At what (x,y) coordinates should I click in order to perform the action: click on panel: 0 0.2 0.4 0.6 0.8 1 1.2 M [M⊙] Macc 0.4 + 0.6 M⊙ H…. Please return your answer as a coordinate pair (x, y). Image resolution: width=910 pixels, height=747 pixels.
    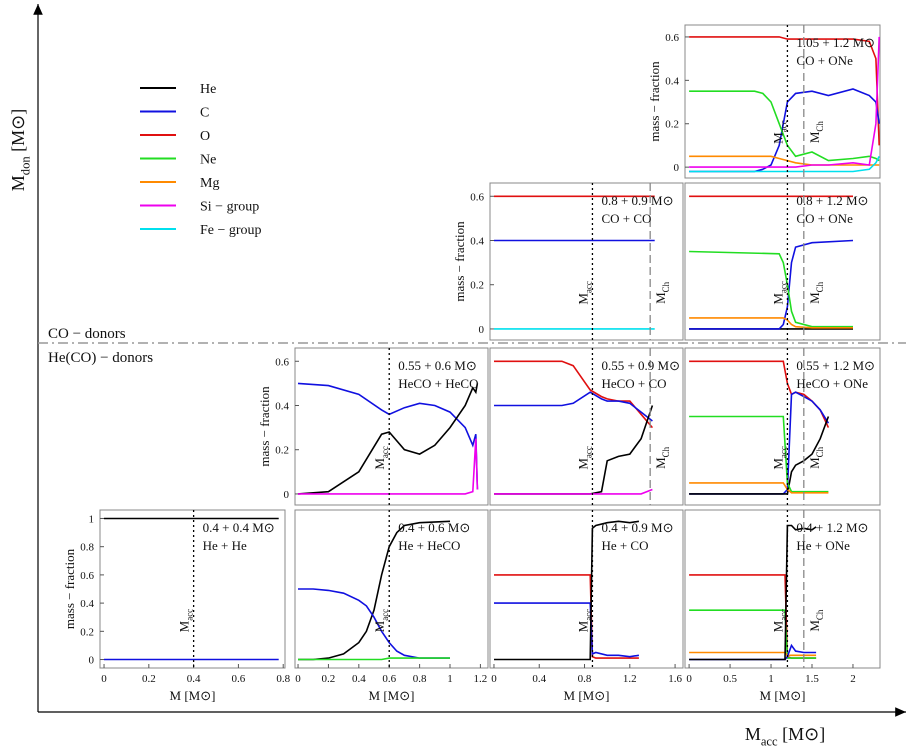
    Looking at the image, I should click on (391, 606).